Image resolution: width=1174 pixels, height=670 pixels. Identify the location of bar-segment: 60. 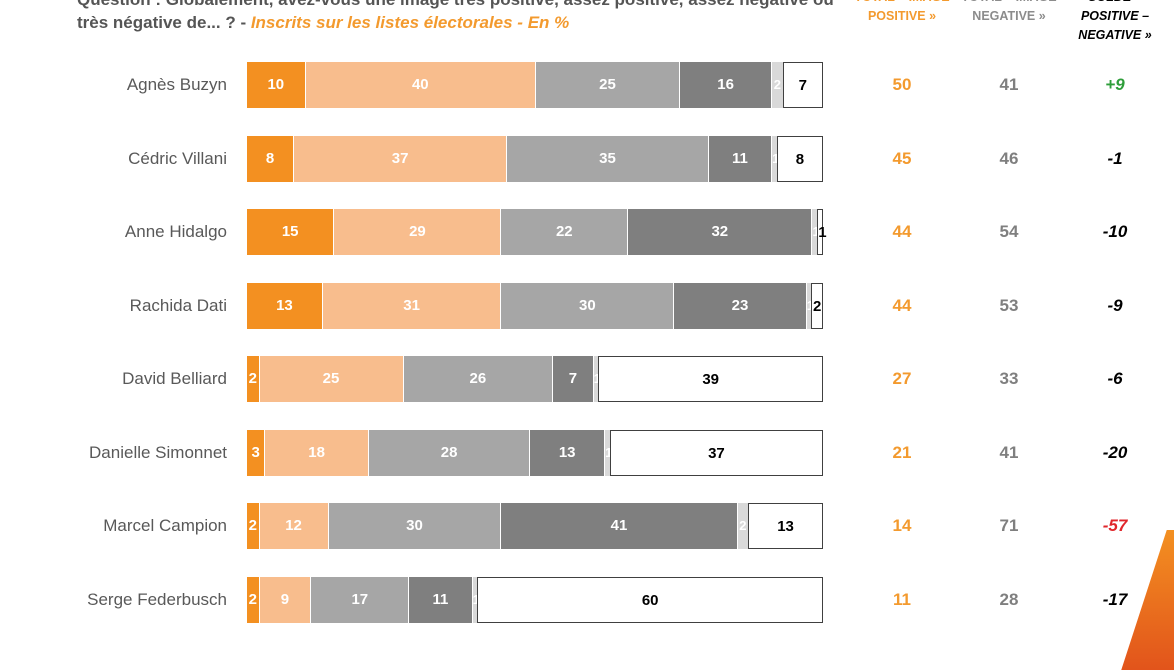
(650, 599).